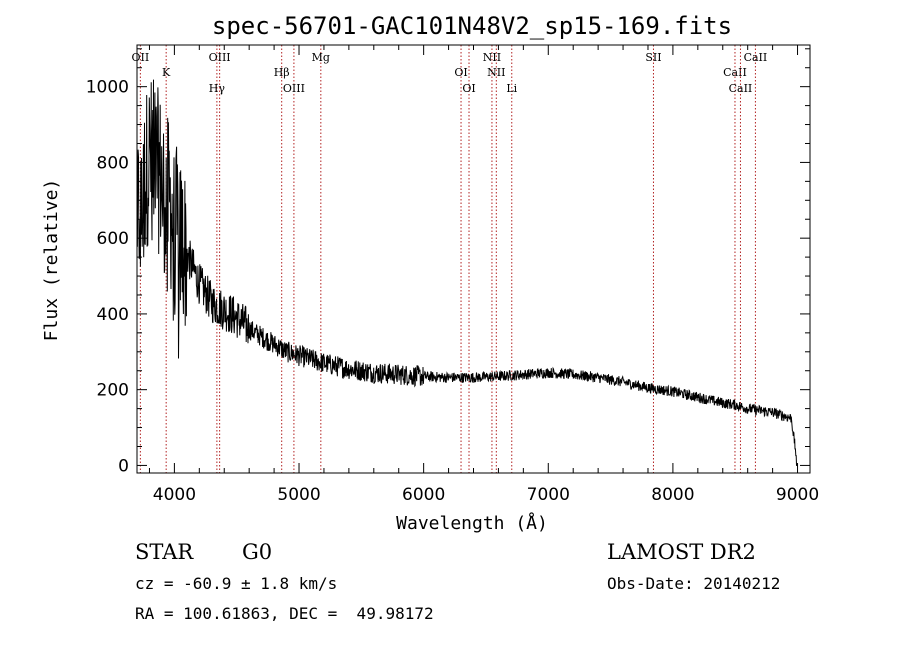 The image size is (900, 649). Describe the element at coordinates (694, 583) in the screenshot. I see `observation-date: Obs-Date: 20140212` at that location.